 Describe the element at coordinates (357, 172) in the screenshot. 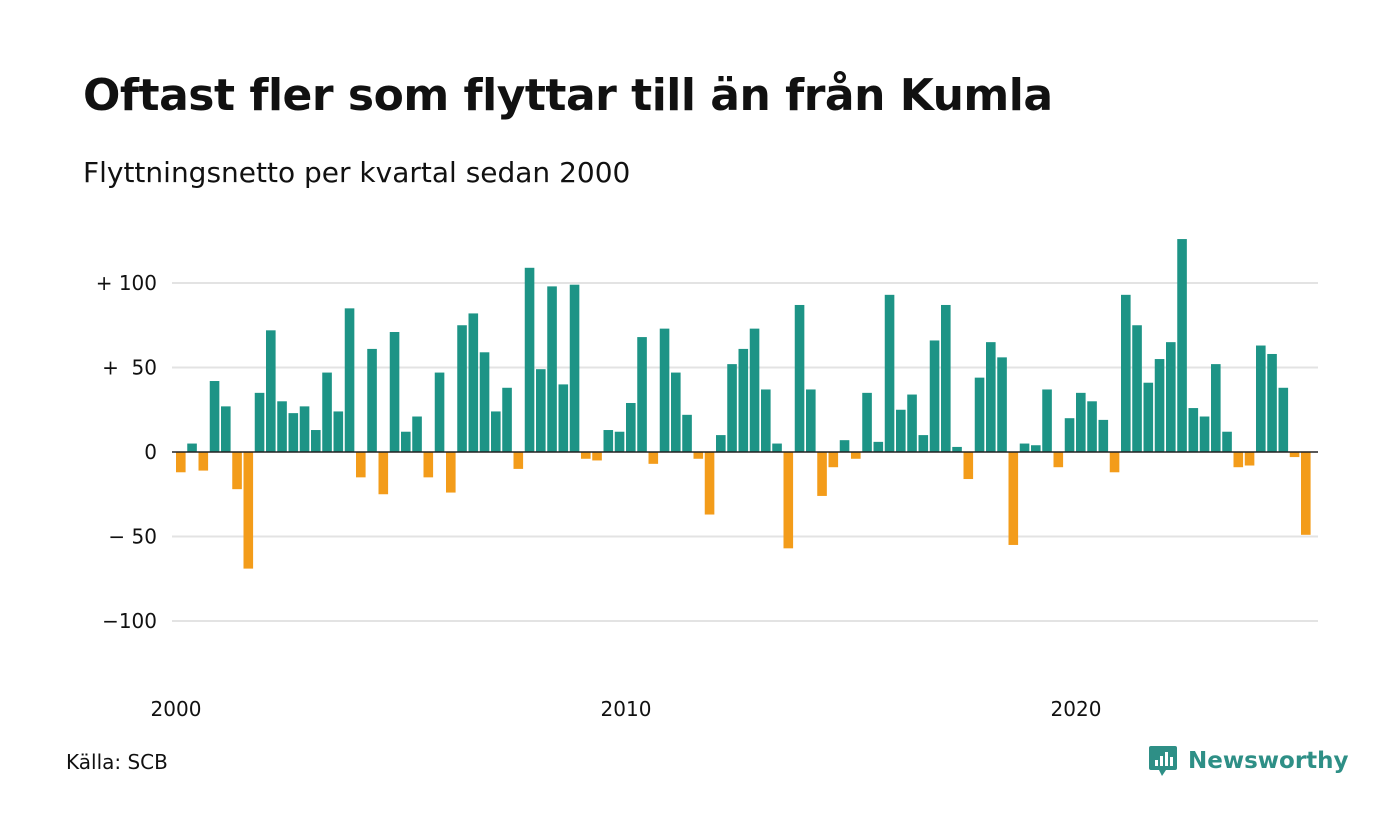

I see `chart-subtitle: Flyttningsnetto per kvartal sedan 2000` at that location.